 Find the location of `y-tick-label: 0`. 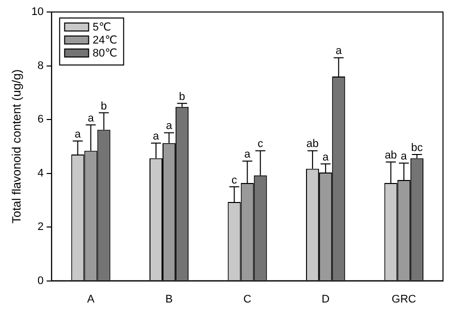

y-tick-label: 0 is located at coordinates (41, 280).